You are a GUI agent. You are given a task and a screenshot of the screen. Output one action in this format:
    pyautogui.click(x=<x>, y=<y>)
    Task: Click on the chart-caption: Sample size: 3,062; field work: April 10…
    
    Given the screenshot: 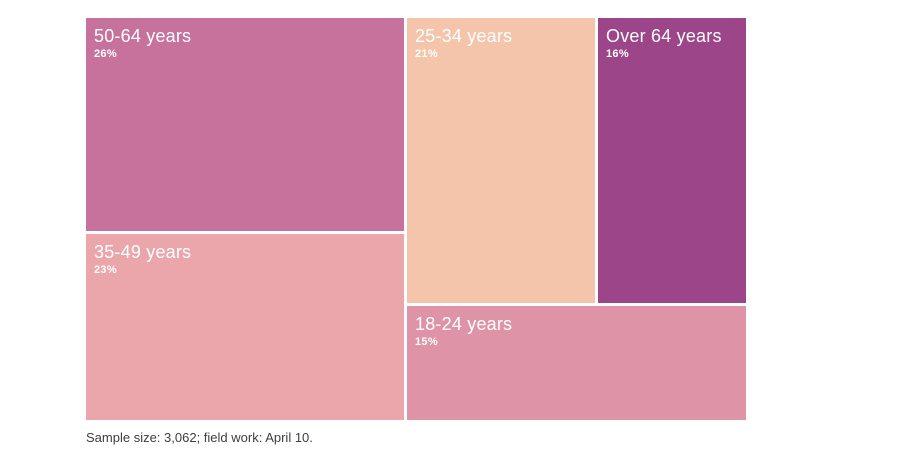 What is the action you would take?
    pyautogui.click(x=199, y=437)
    